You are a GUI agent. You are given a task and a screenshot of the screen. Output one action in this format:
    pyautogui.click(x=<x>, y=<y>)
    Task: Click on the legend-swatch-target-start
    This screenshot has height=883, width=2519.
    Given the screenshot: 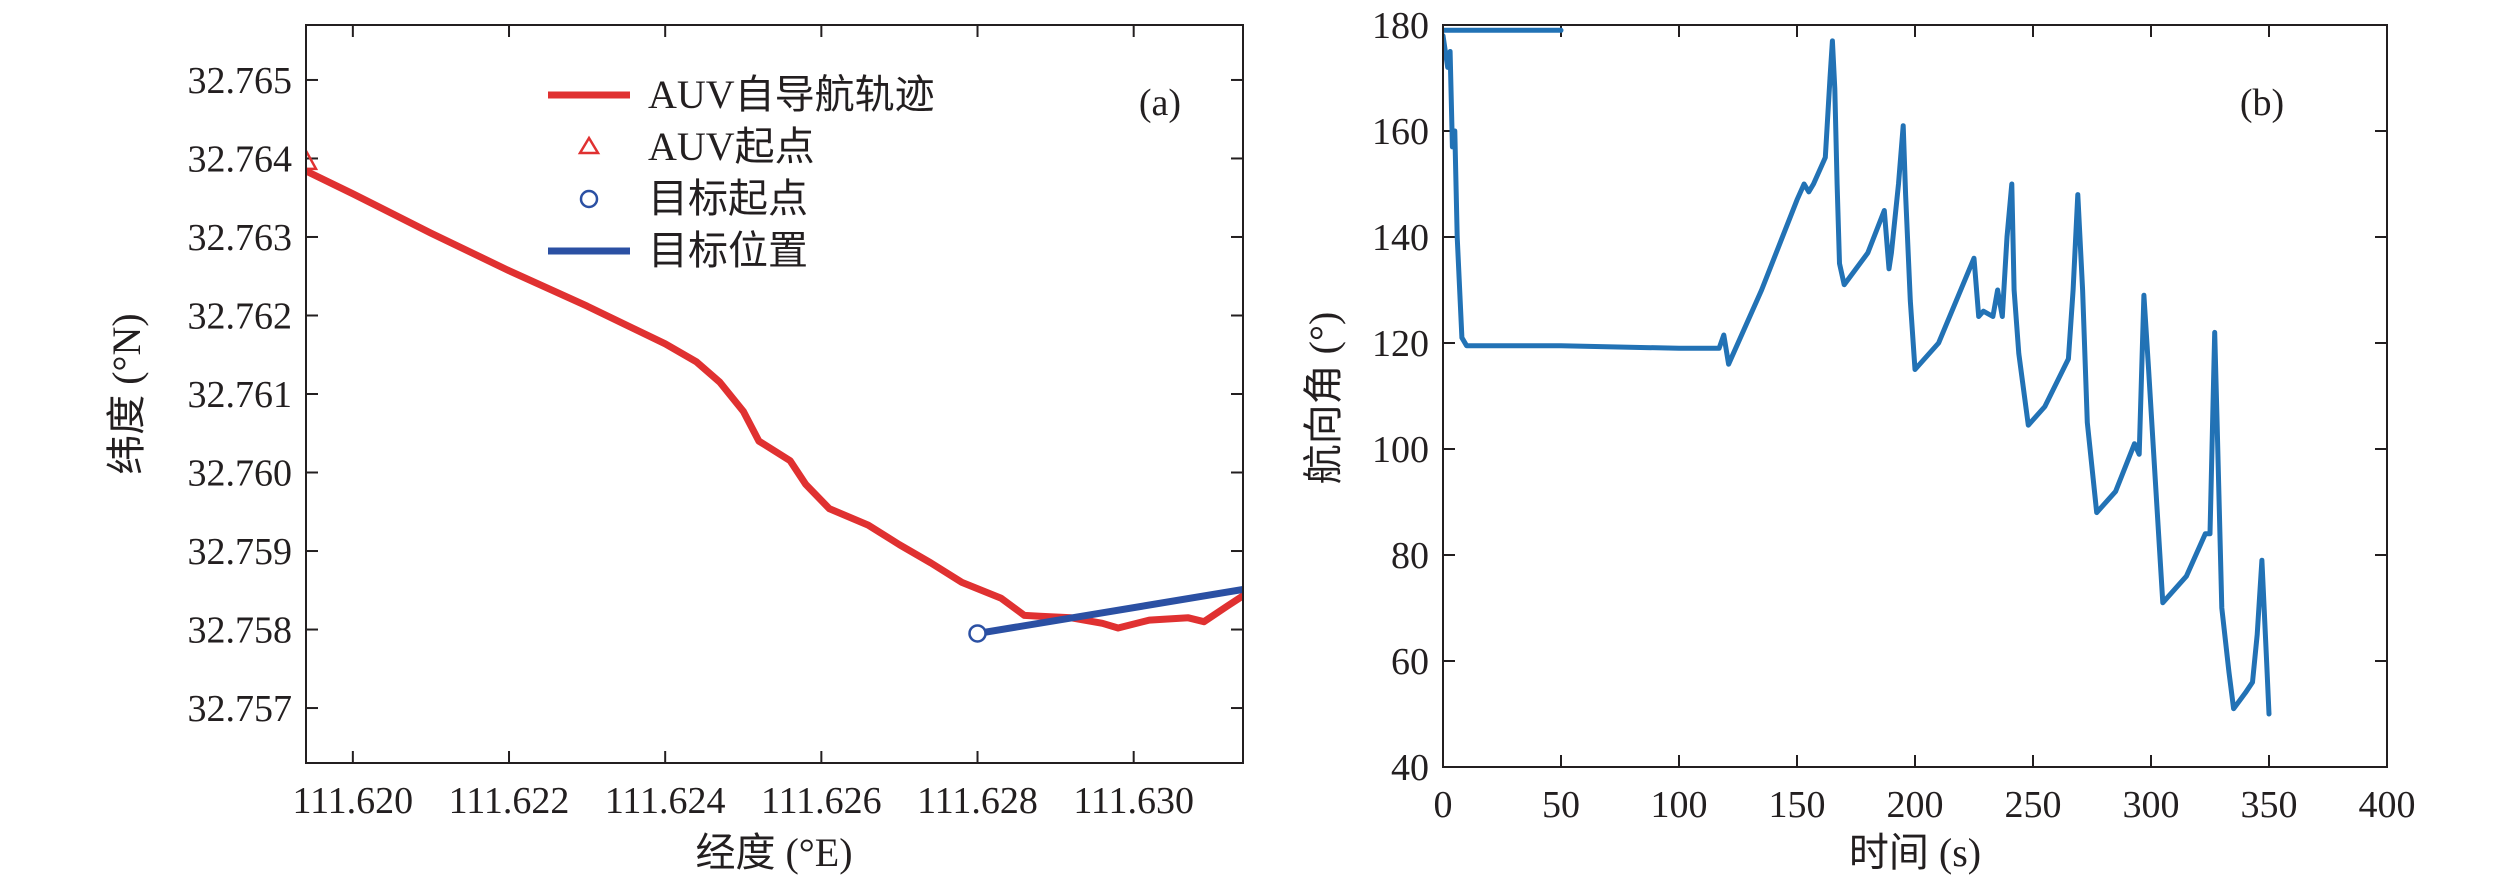 What is the action you would take?
    pyautogui.click(x=589, y=199)
    